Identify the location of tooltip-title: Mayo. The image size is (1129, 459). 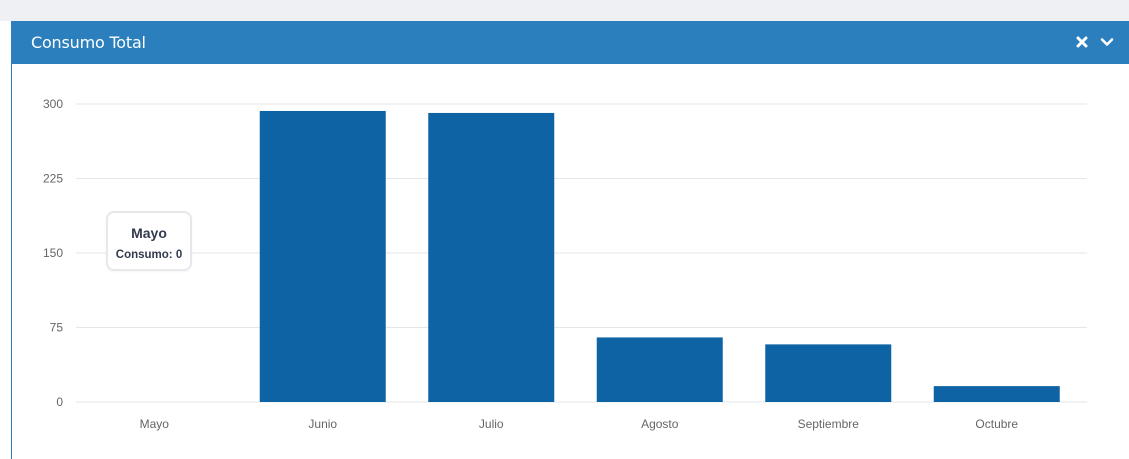
(149, 233).